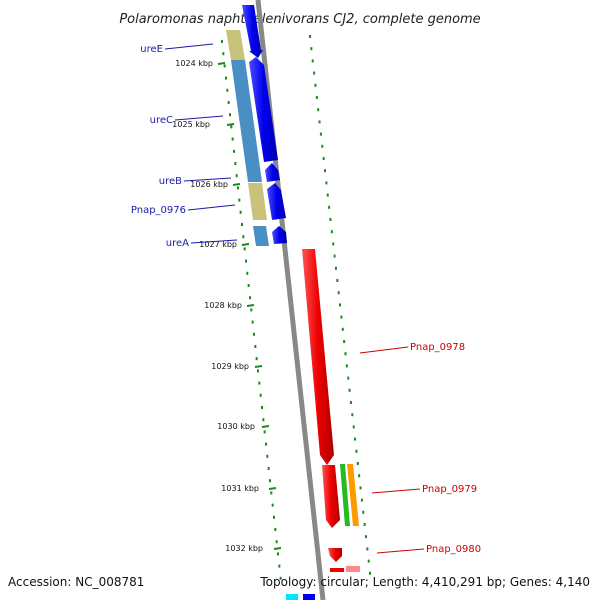 The width and height of the screenshot is (600, 600). What do you see at coordinates (236, 426) in the screenshot?
I see `tick-label: 1030 kbp` at bounding box center [236, 426].